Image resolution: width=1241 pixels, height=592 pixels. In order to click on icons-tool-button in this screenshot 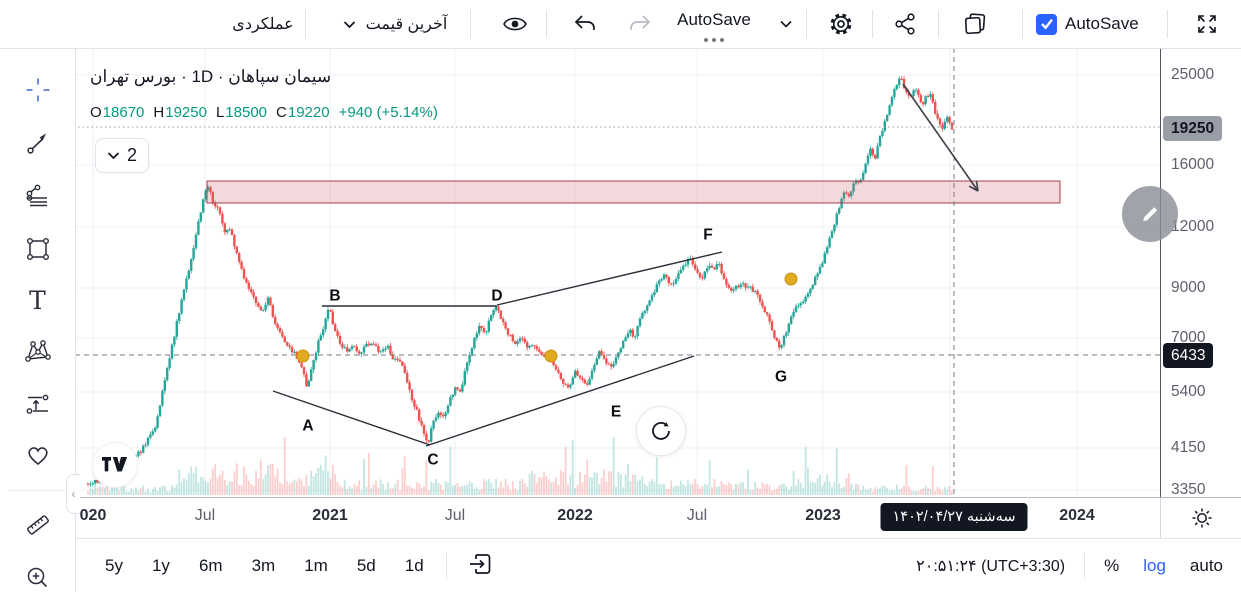, I will do `click(38, 455)`.